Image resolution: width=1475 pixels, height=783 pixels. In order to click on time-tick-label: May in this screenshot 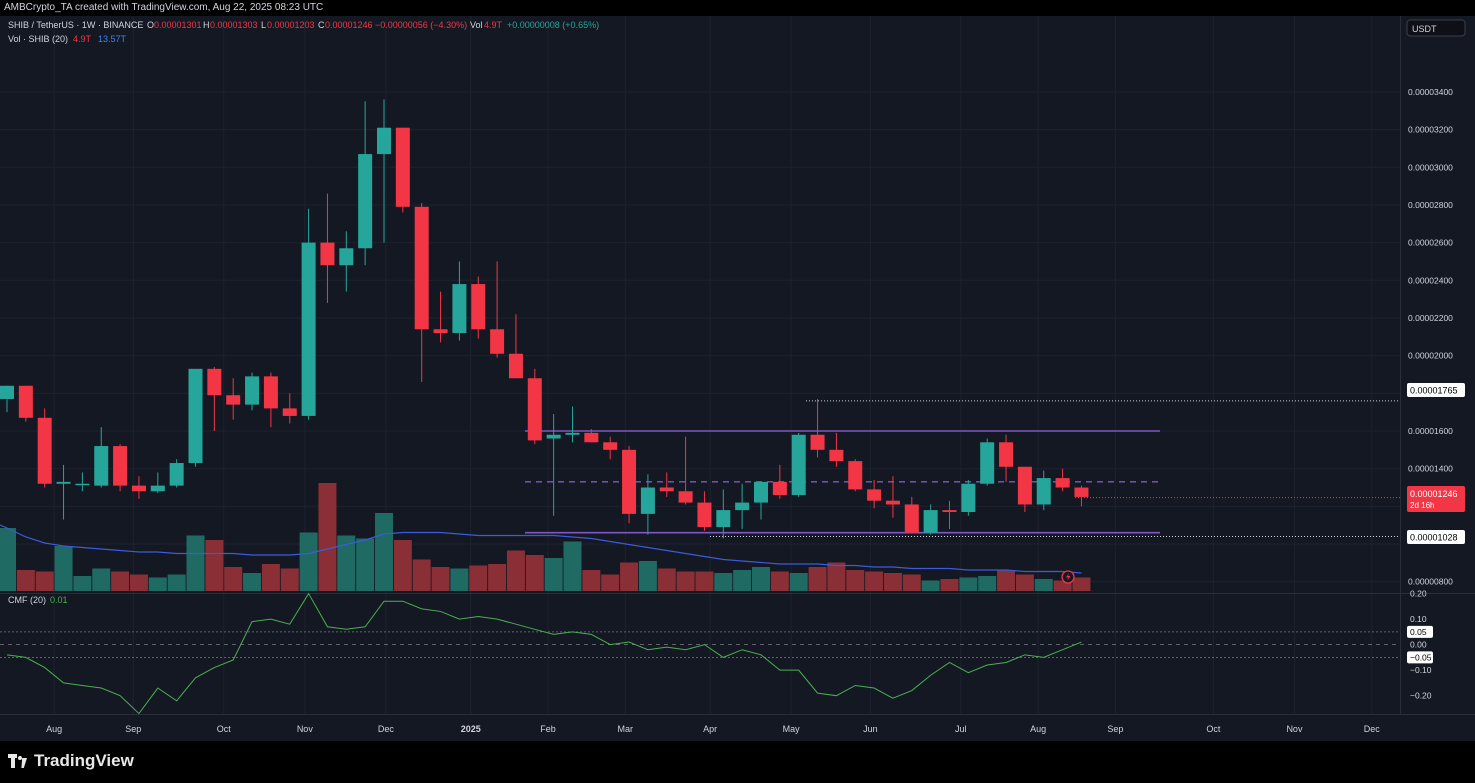, I will do `click(792, 729)`.